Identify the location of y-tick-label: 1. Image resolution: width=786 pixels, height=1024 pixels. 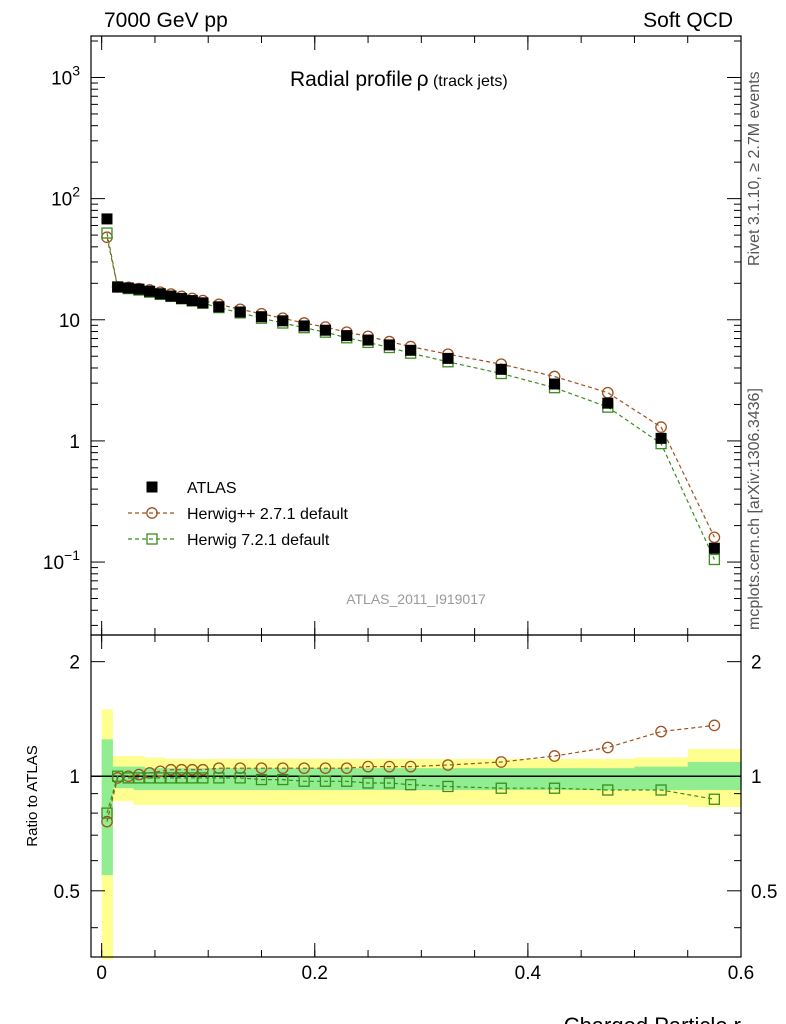
(74, 442).